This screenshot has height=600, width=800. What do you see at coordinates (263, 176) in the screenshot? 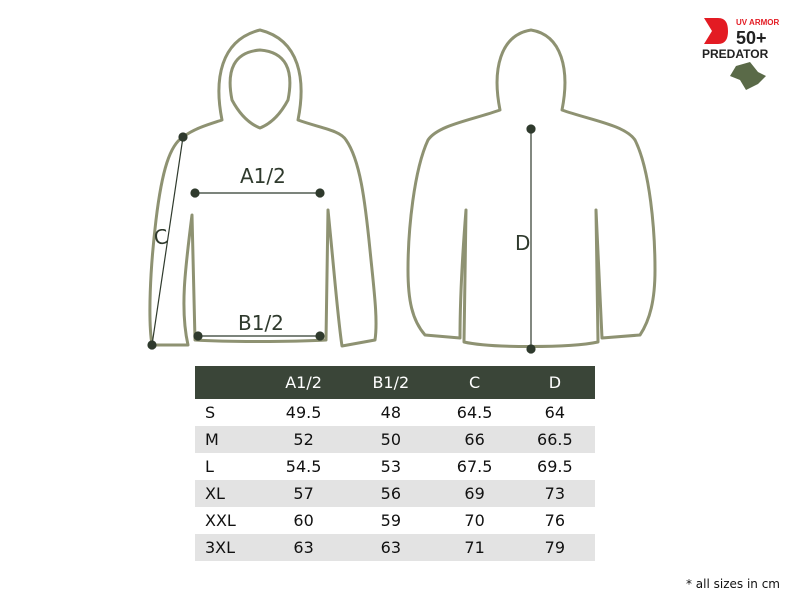
I see `label-a: A1/2` at bounding box center [263, 176].